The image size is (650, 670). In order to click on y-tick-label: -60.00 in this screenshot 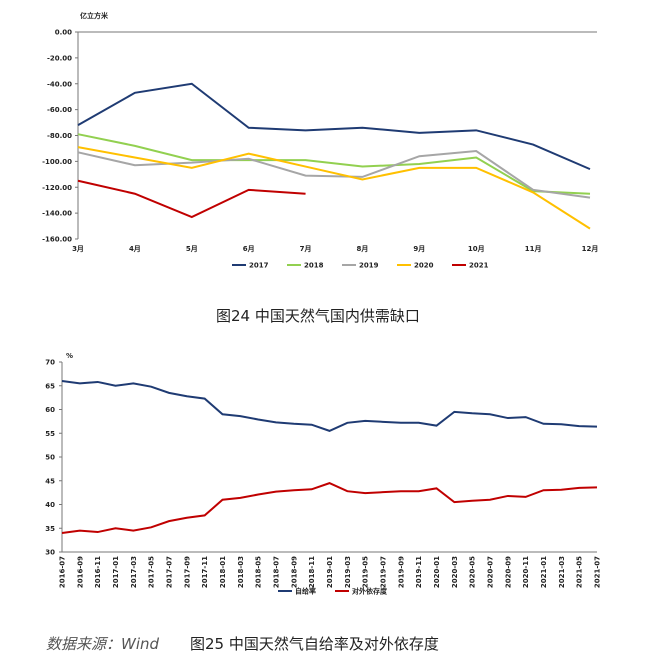, I will do `click(59, 110)`.